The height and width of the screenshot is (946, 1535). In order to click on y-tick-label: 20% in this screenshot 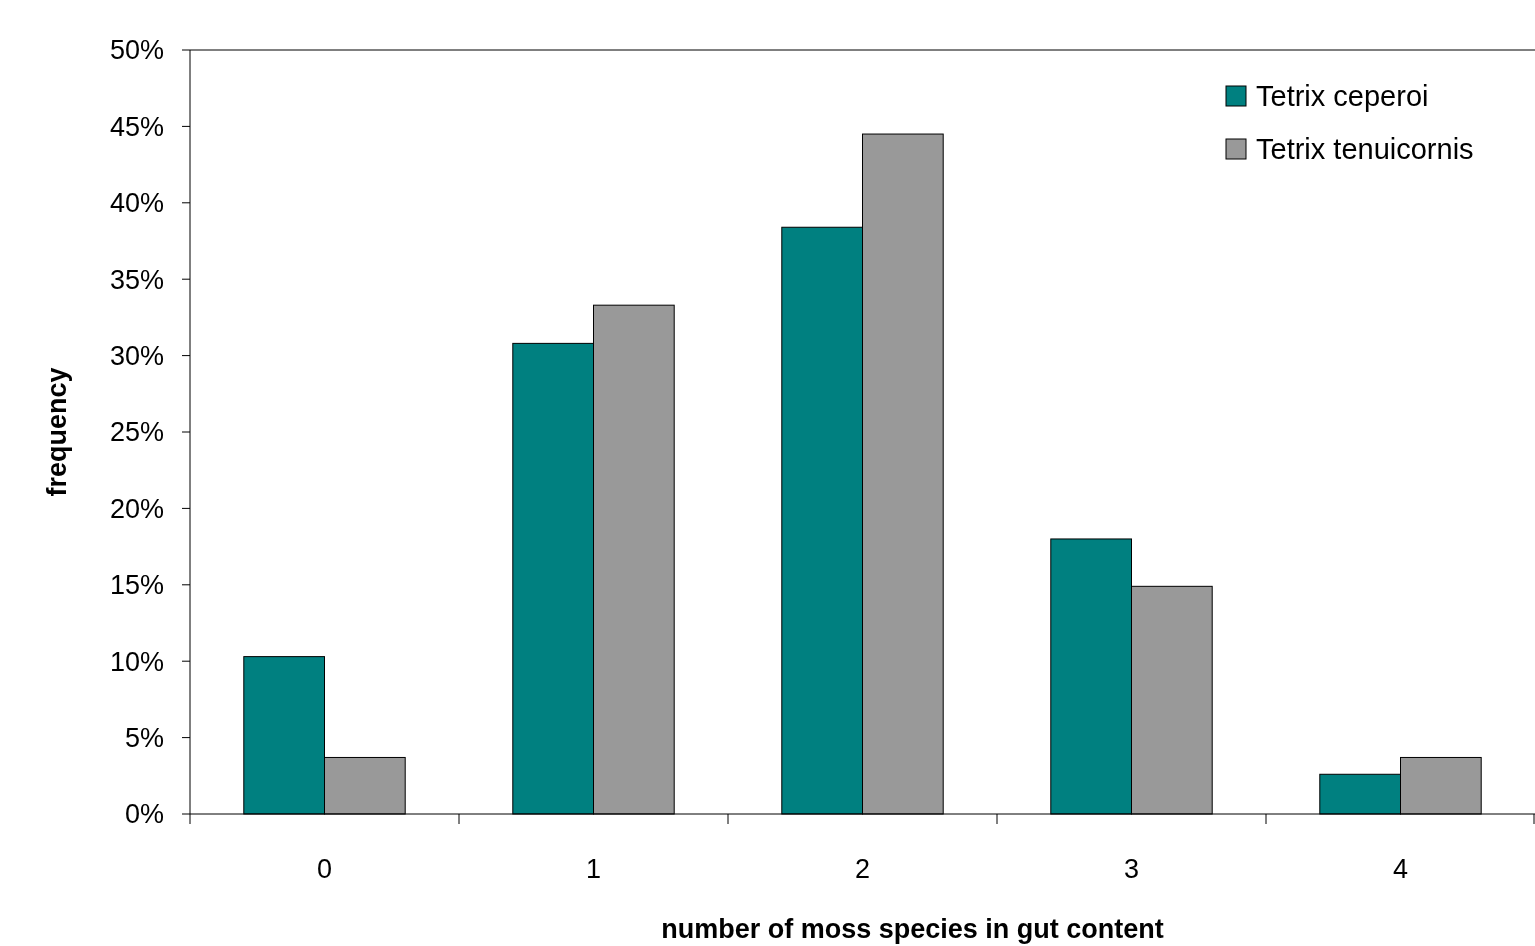, I will do `click(136, 508)`.